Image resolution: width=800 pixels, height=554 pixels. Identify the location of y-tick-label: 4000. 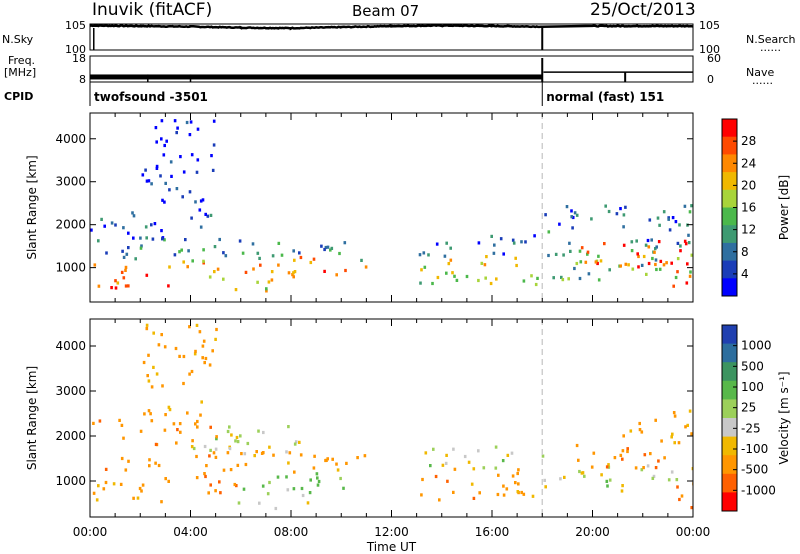
(70, 346).